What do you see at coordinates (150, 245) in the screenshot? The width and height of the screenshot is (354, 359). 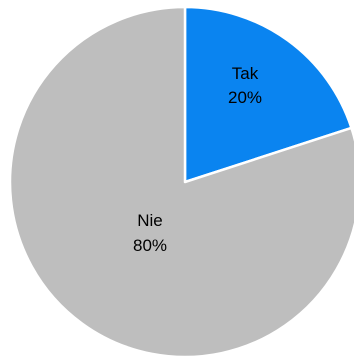 I see `slice-label-nie-value: 80%` at bounding box center [150, 245].